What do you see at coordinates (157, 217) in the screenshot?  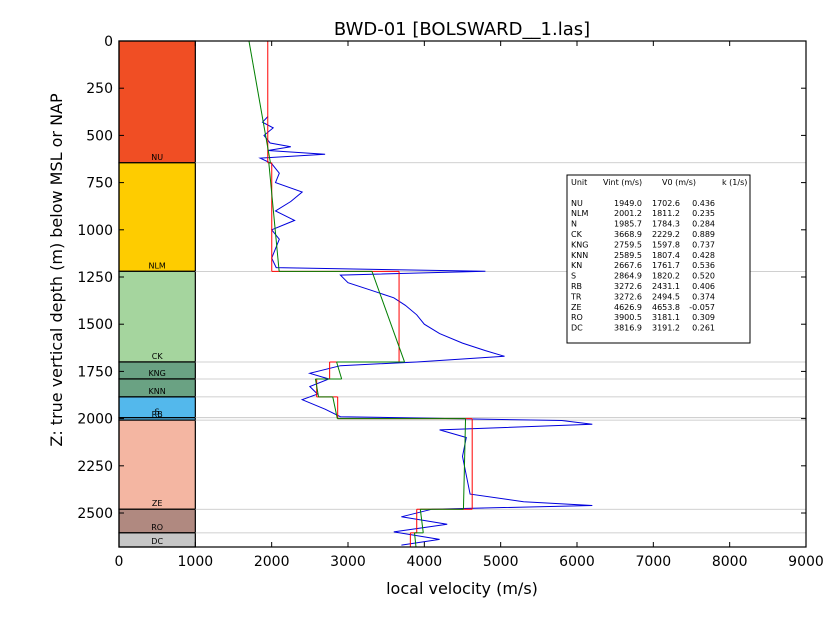 I see `unit-band-nlm` at bounding box center [157, 217].